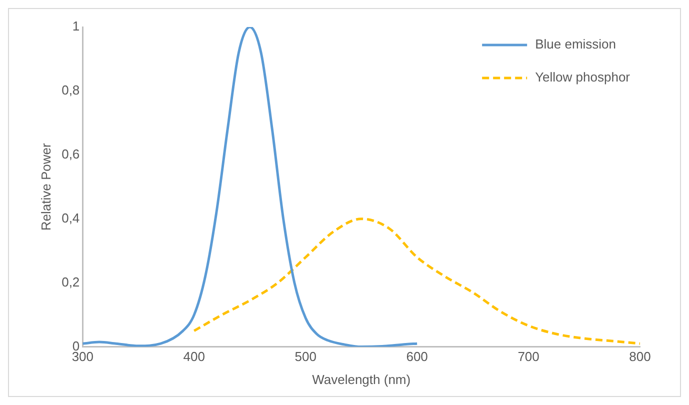 The image size is (689, 405). I want to click on y-tick-label: 0,4, so click(71, 218).